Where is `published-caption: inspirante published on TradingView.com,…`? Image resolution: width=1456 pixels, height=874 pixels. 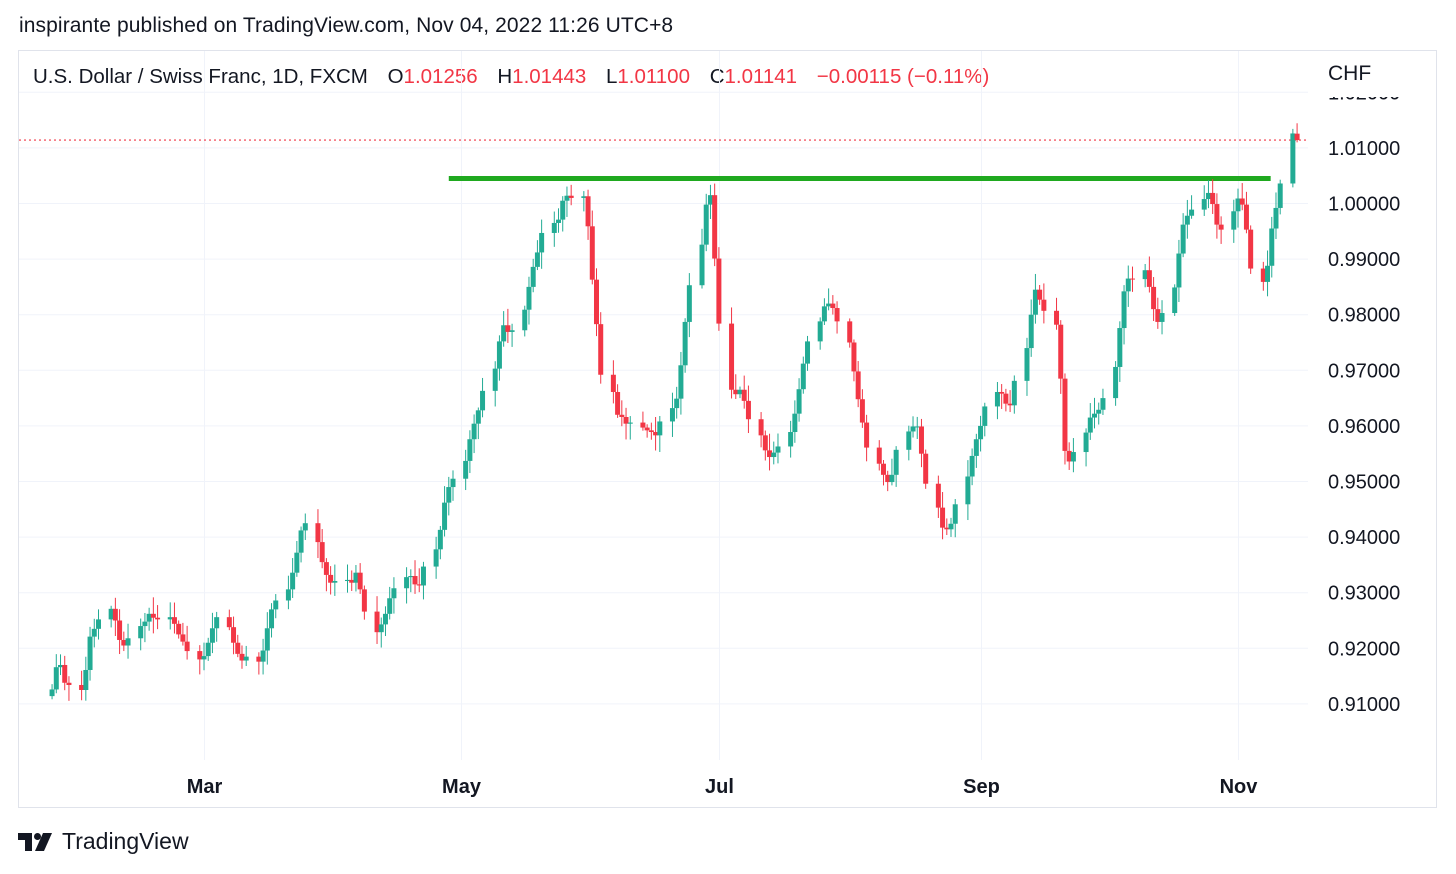 published-caption: inspirante published on TradingView.com,… is located at coordinates (346, 25).